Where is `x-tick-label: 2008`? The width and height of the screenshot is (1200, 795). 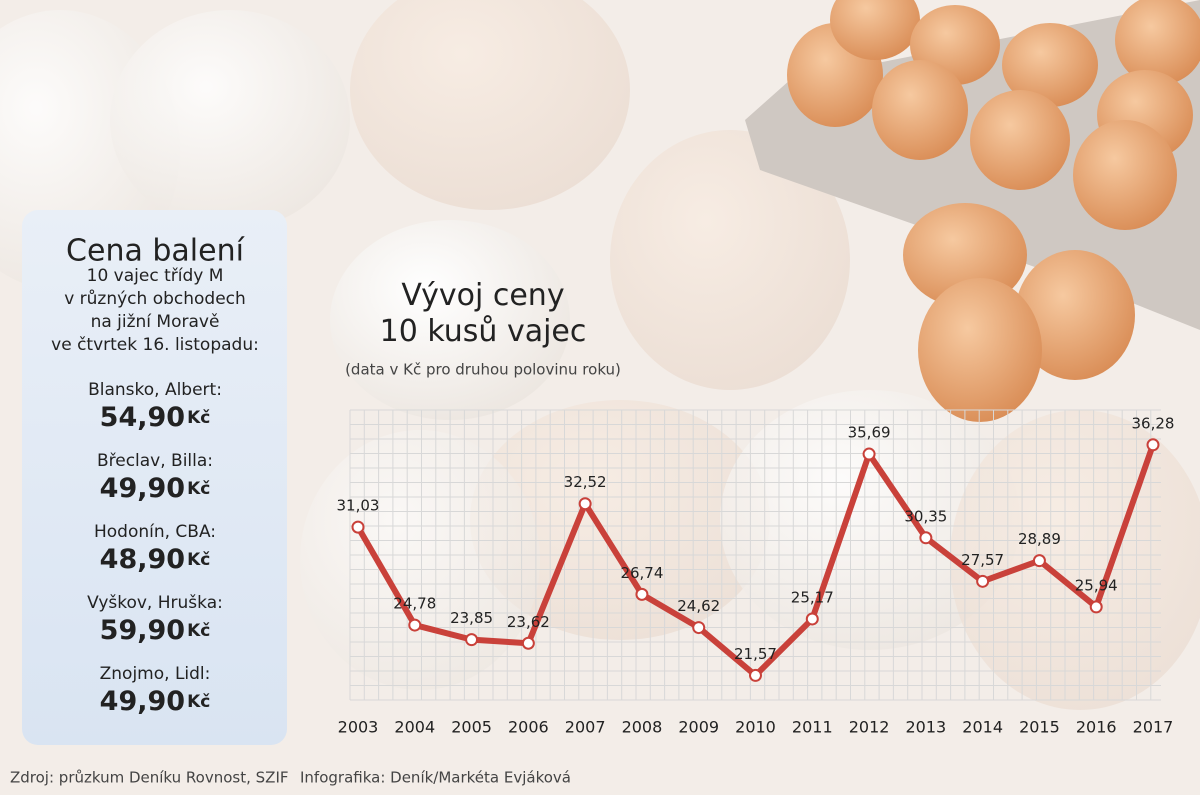
x-tick-label: 2008 is located at coordinates (642, 727).